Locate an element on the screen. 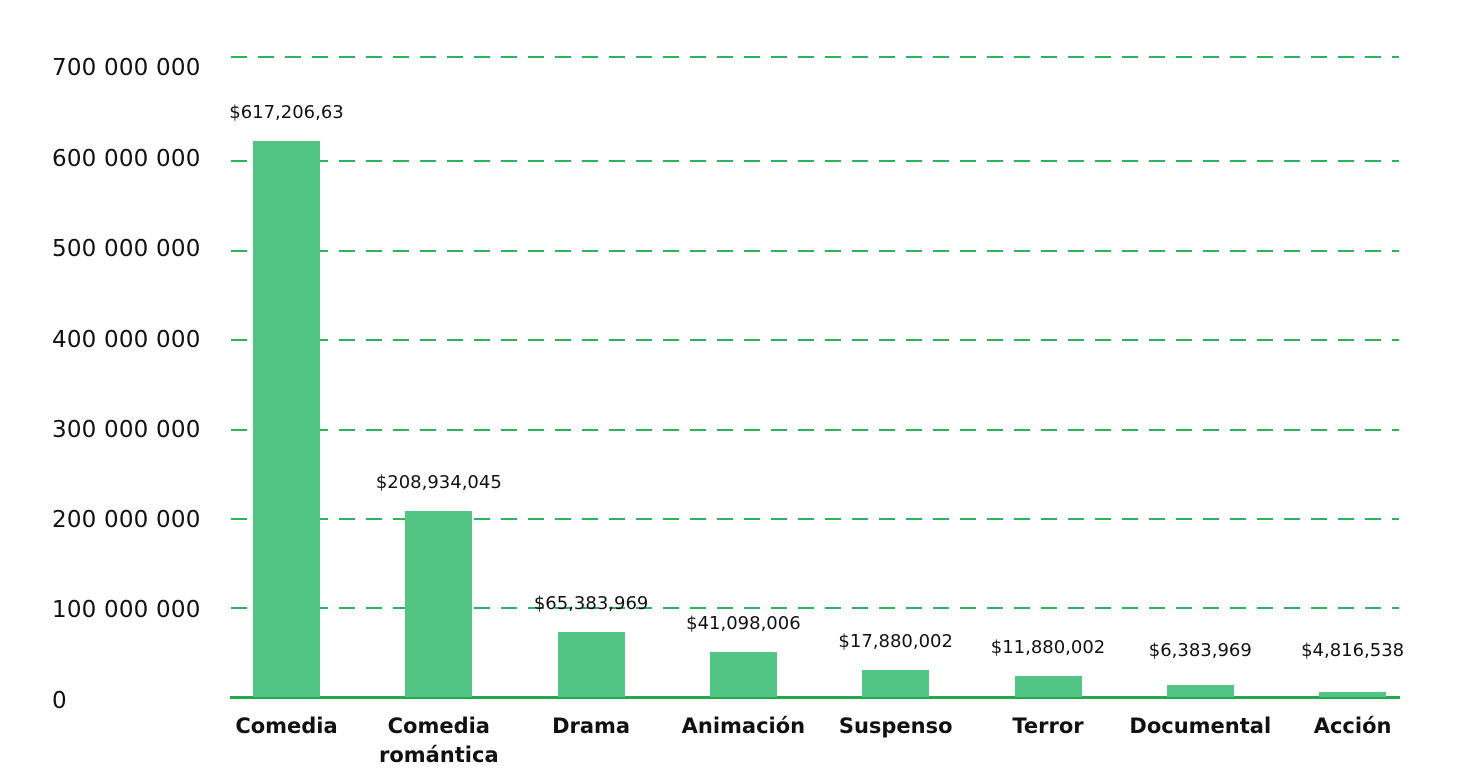  category-label-line: Animación is located at coordinates (743, 726).